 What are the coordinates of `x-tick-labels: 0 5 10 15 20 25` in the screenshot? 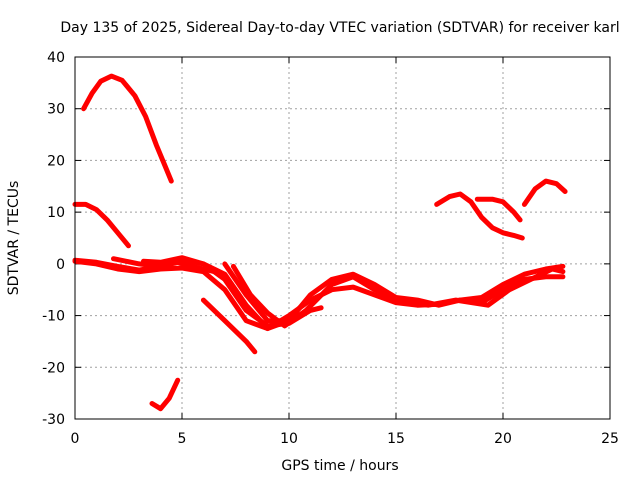 It's located at (345, 439).